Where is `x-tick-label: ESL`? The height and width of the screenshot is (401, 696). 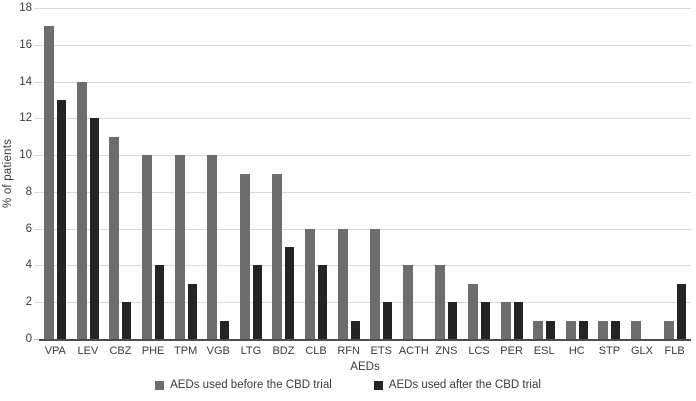
x-tick-label: ESL is located at coordinates (544, 351).